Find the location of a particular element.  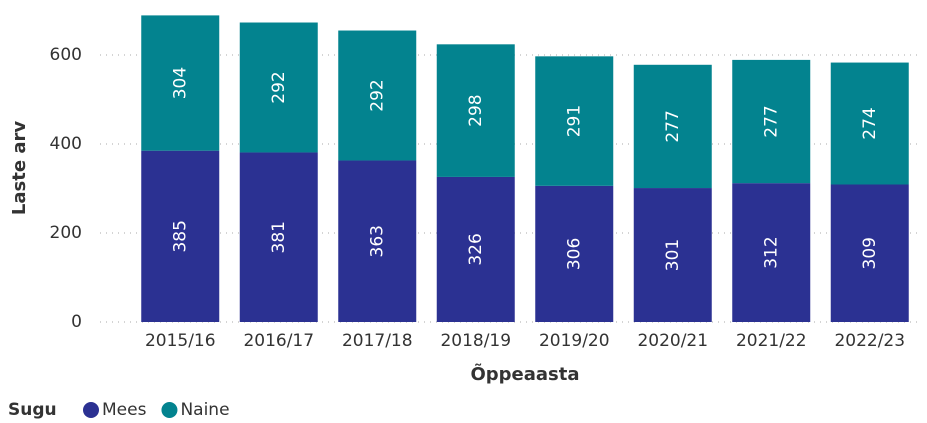

data-label: 274 is located at coordinates (870, 123).